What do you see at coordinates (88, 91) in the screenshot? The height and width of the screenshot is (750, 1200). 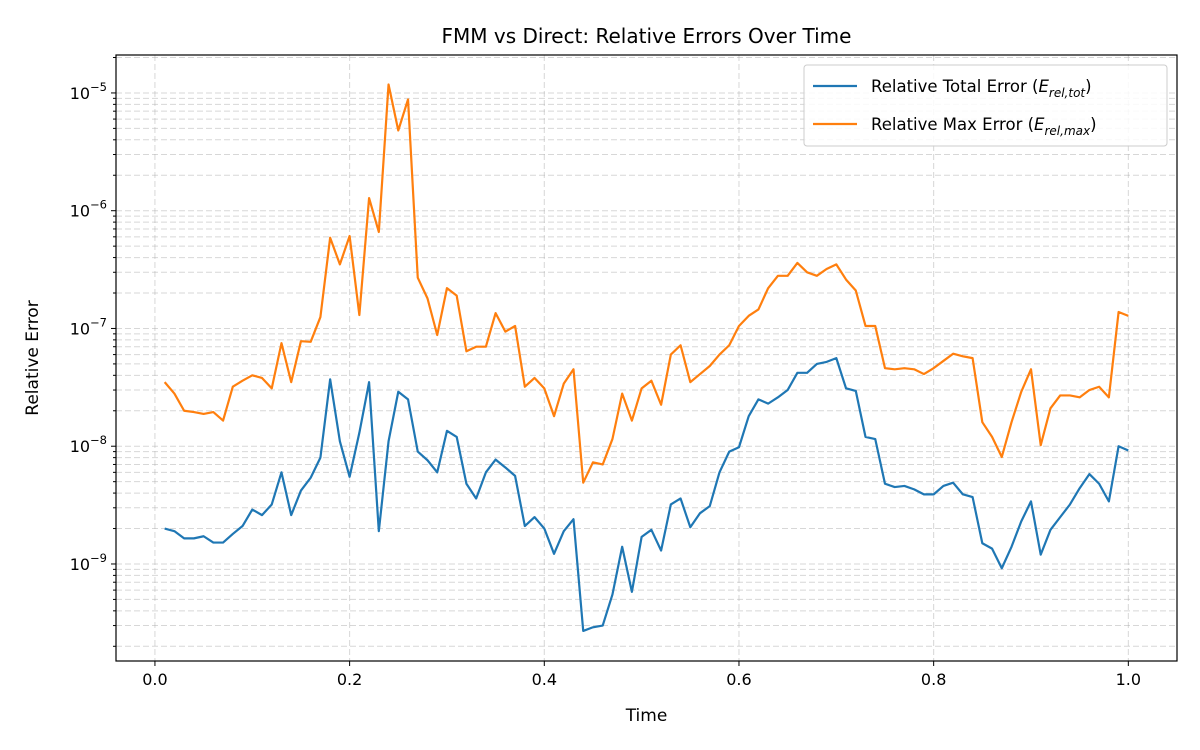 I see `y-tick-label: 10⁻⁵` at bounding box center [88, 91].